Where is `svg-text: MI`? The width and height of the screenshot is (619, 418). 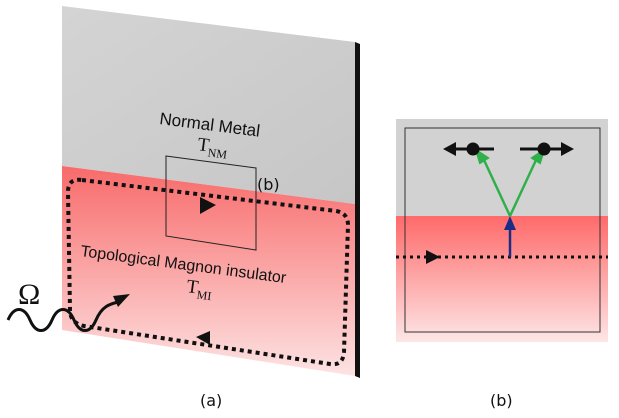 svg-text: MI is located at coordinates (204, 295).